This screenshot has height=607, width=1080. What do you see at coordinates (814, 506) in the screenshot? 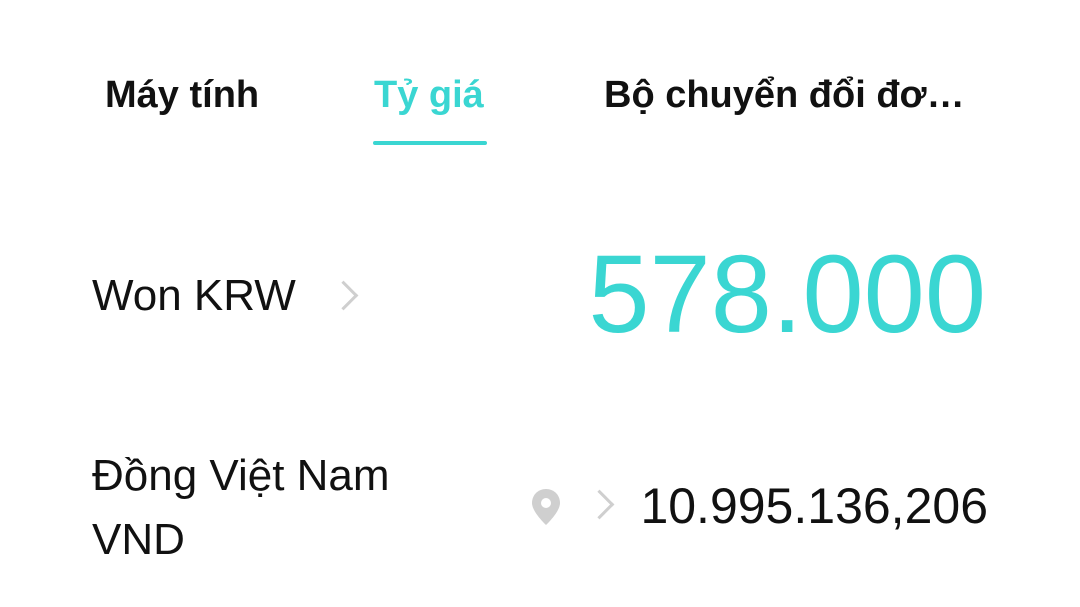
I see `converted-amount: 10.995.136,206` at bounding box center [814, 506].